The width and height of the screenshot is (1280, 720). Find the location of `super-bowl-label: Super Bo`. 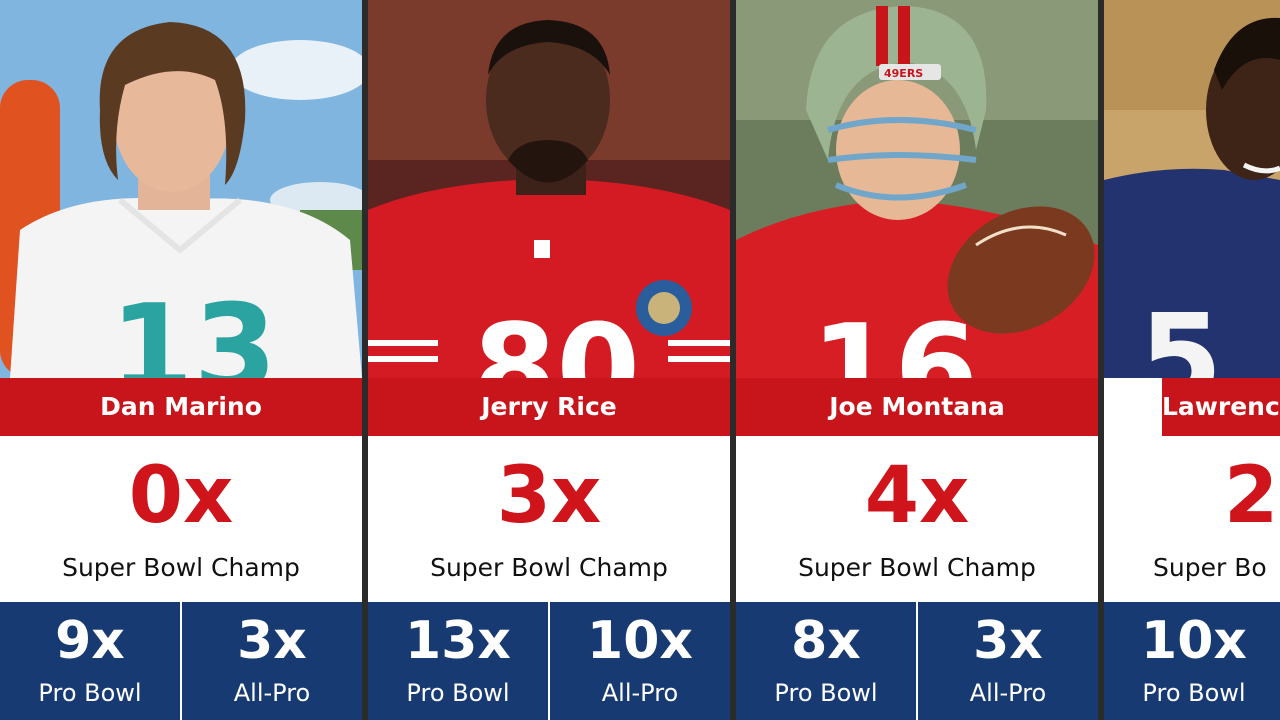

super-bowl-label: Super Bo is located at coordinates (1210, 567).